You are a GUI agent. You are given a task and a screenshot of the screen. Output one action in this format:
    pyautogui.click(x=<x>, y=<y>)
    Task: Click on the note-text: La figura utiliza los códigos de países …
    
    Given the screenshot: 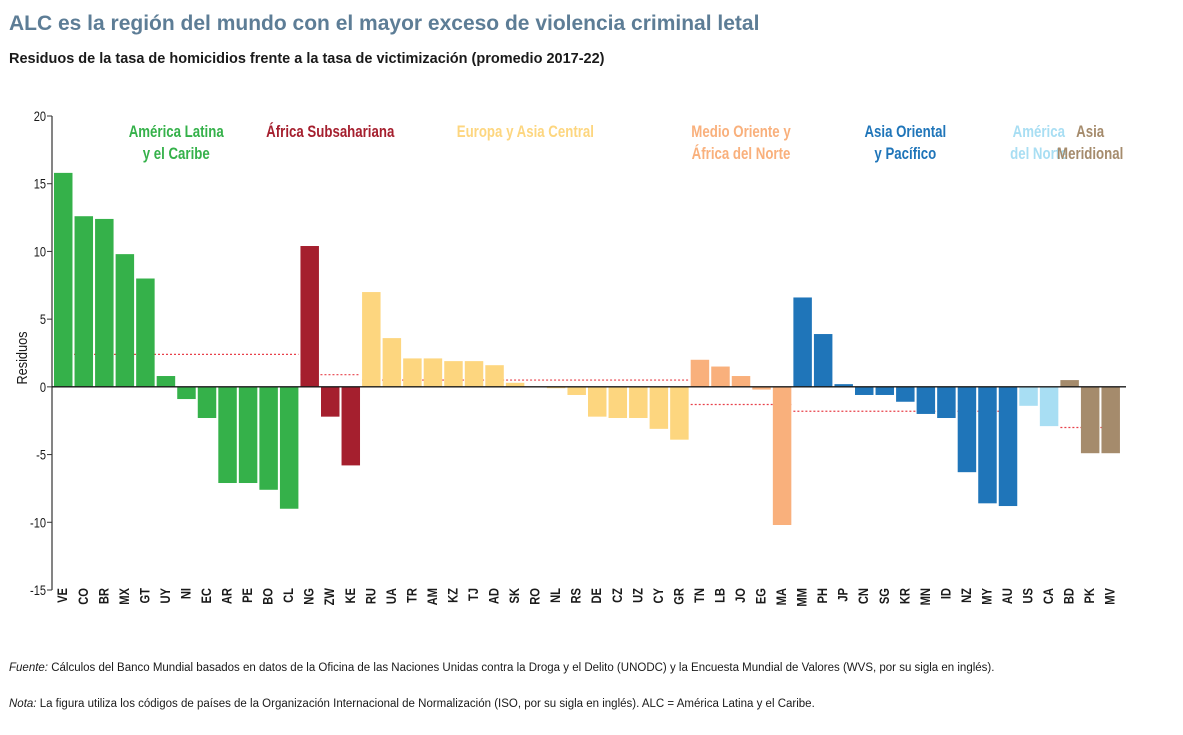 What is the action you would take?
    pyautogui.click(x=425, y=704)
    